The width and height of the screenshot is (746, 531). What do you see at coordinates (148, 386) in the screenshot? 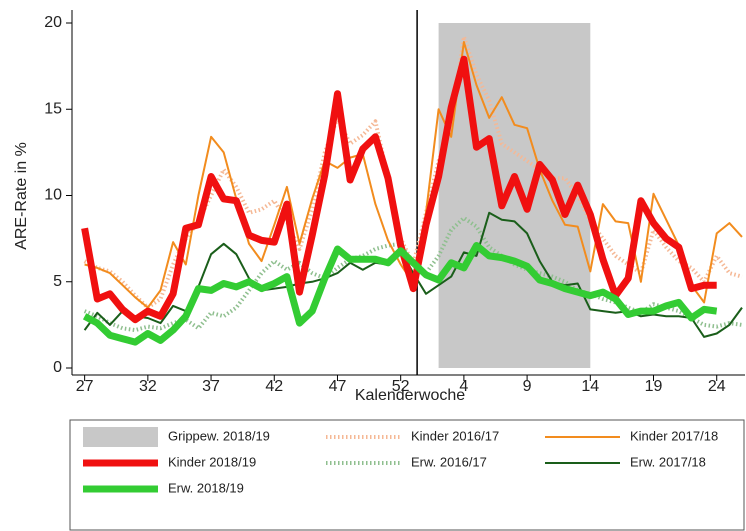
I see `x-tick-label: 32` at bounding box center [148, 386].